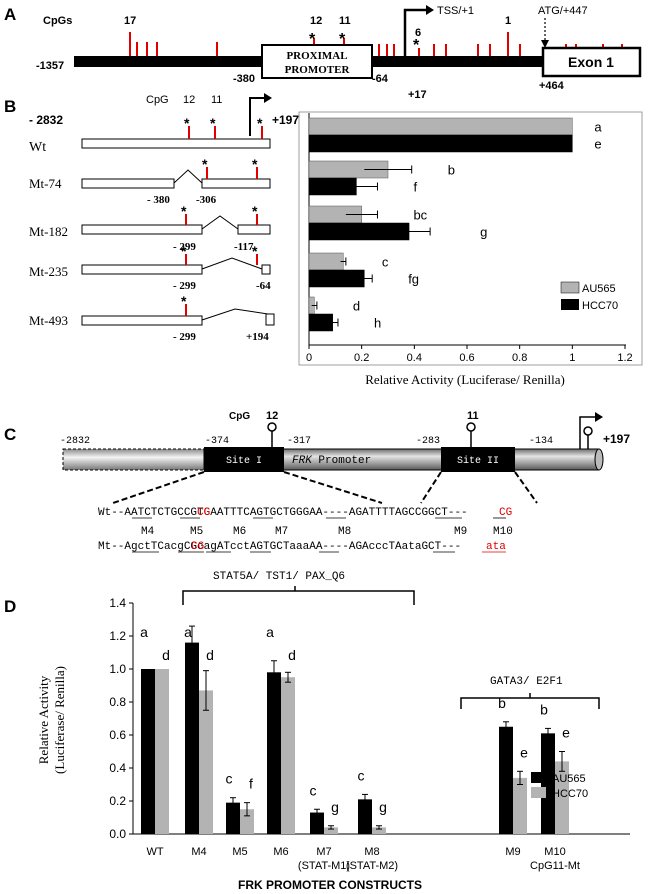 The image size is (650, 894). I want to click on exon-1-box, so click(591, 62).